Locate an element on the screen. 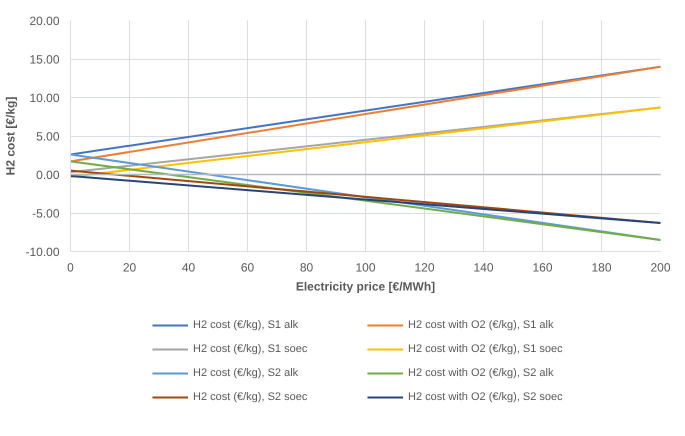  x-tick-label: 0 is located at coordinates (70, 267).